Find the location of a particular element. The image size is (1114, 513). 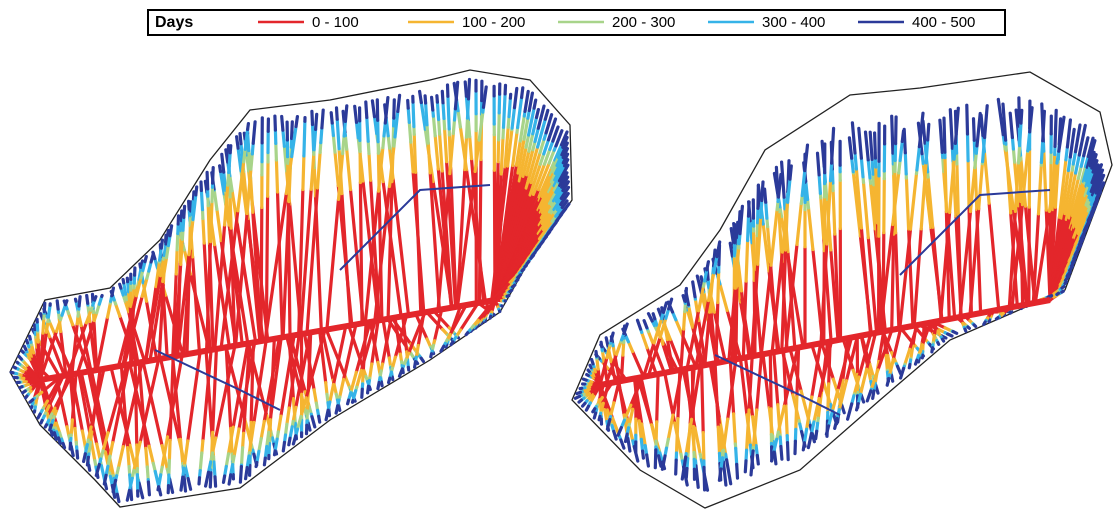

legend-label: 0 - 100 is located at coordinates (335, 22).